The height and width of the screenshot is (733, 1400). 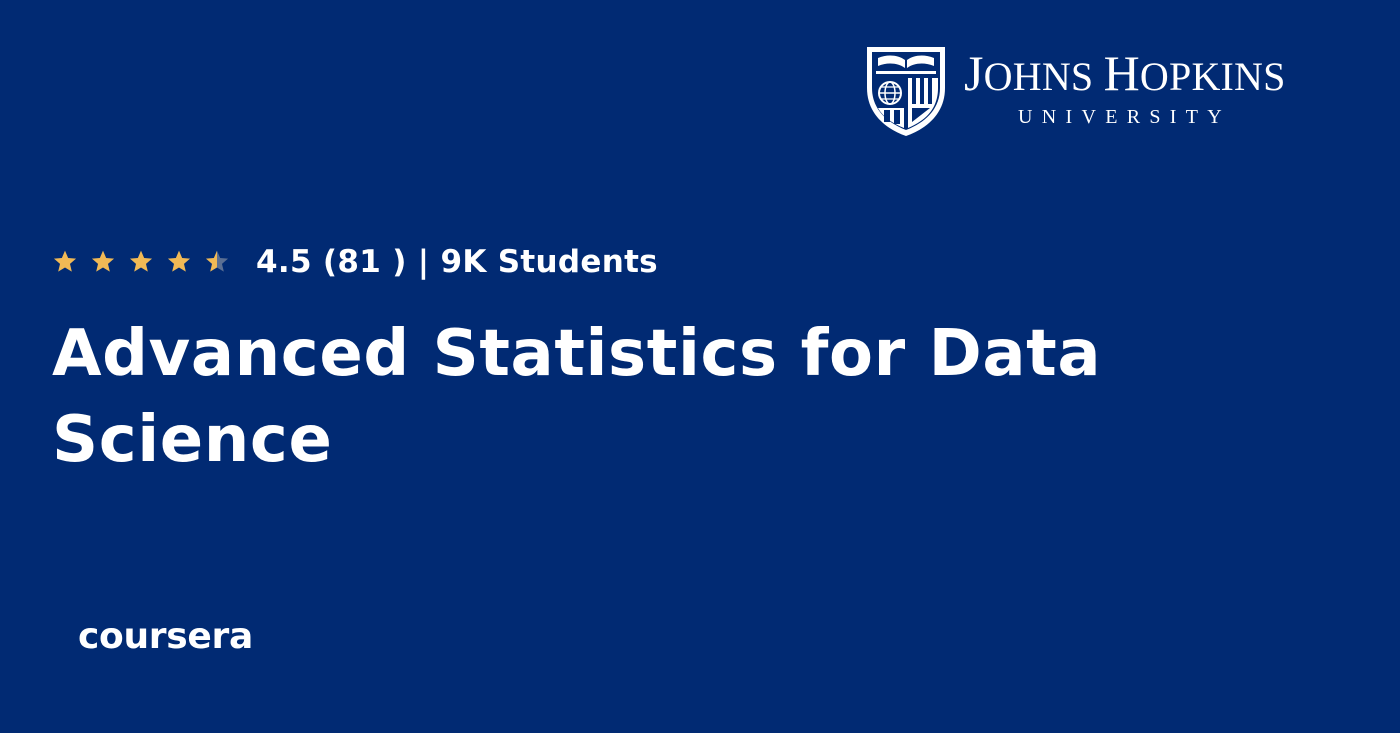 What do you see at coordinates (906, 91) in the screenshot?
I see `university-shield-icon` at bounding box center [906, 91].